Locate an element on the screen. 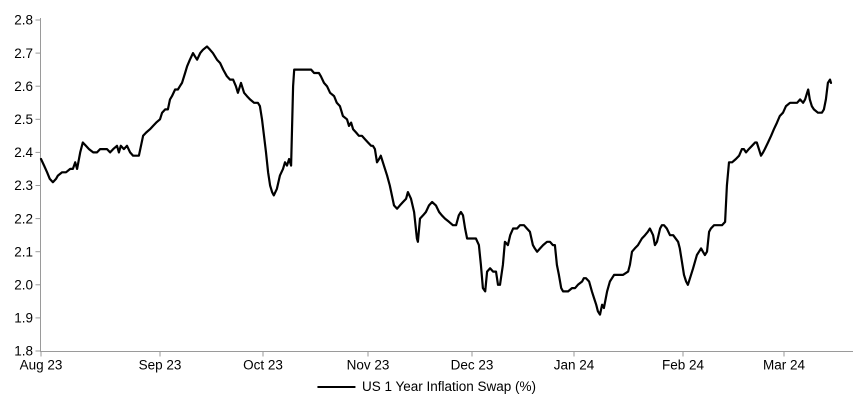 The image size is (853, 418). x-tick-label: Sep 23 is located at coordinates (160, 365).